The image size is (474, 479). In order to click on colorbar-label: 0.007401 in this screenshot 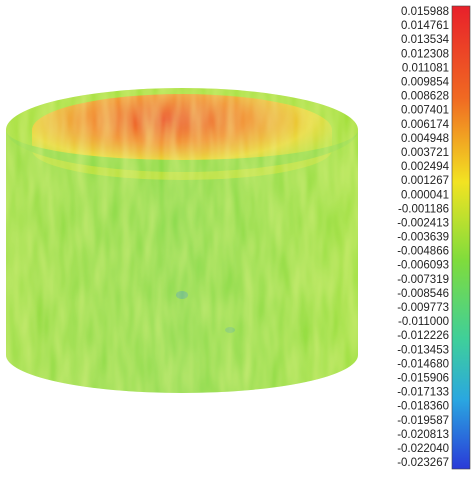, I will do `click(425, 111)`.